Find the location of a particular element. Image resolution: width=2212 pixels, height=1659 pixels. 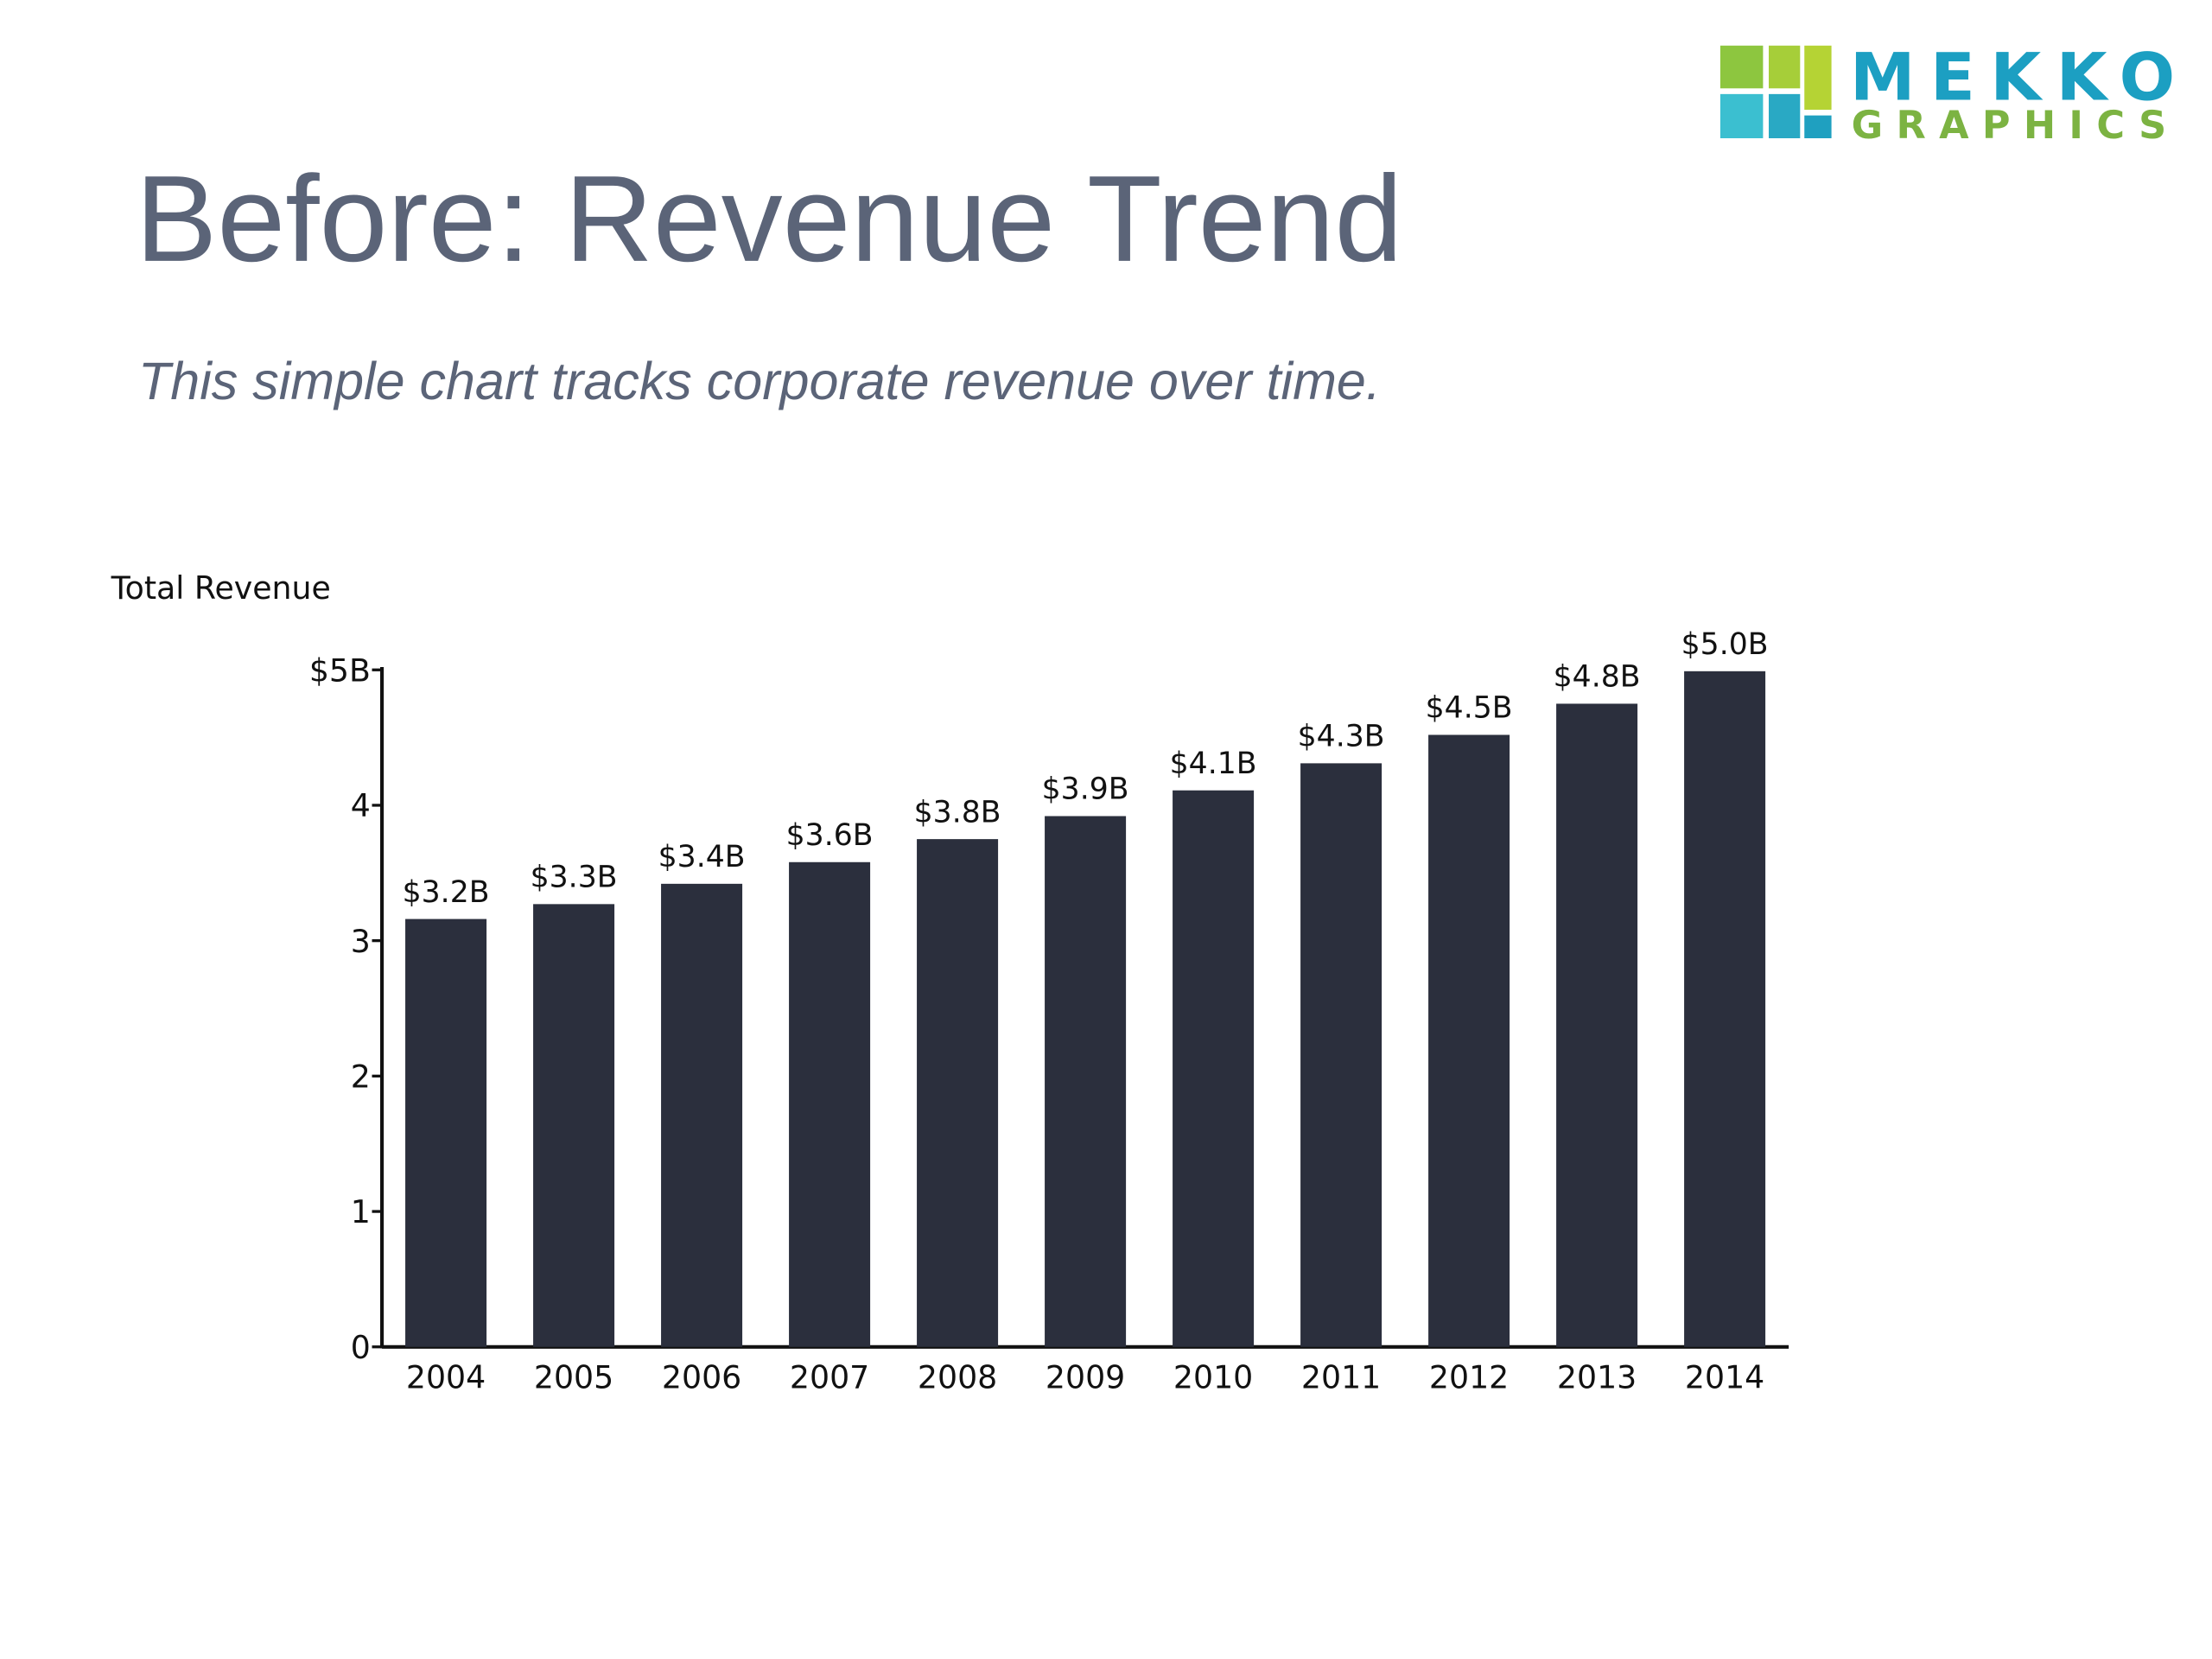

y-tick-label: 3 is located at coordinates (361, 941).